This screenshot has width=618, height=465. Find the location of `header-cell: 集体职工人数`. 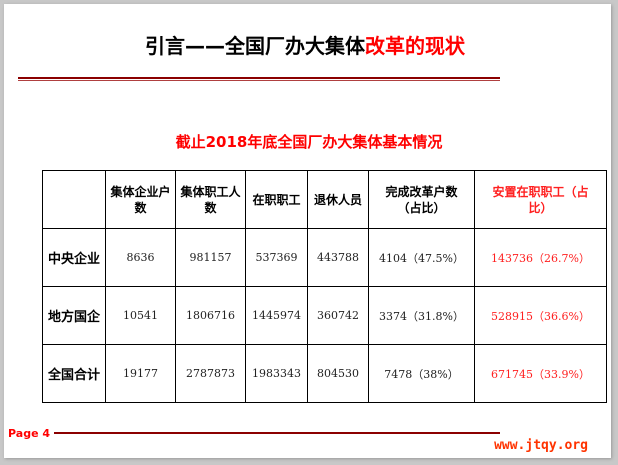

header-cell: 集体职工人数 is located at coordinates (210, 199).